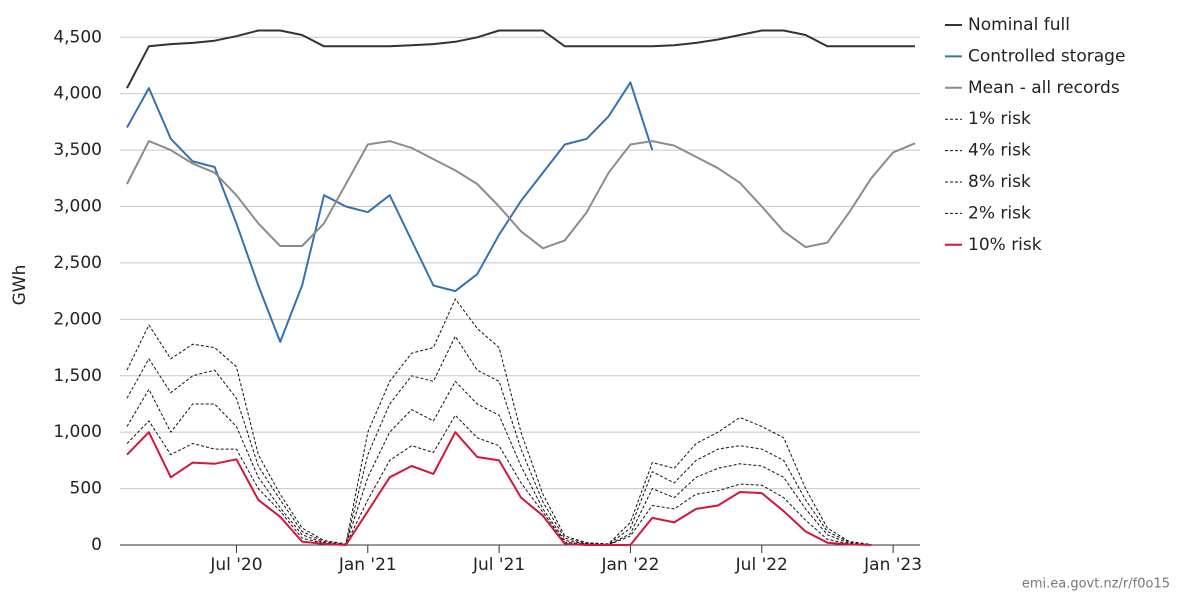 This screenshot has width=1183, height=597. Describe the element at coordinates (1019, 25) in the screenshot. I see `legend-label: Nominal full` at that location.